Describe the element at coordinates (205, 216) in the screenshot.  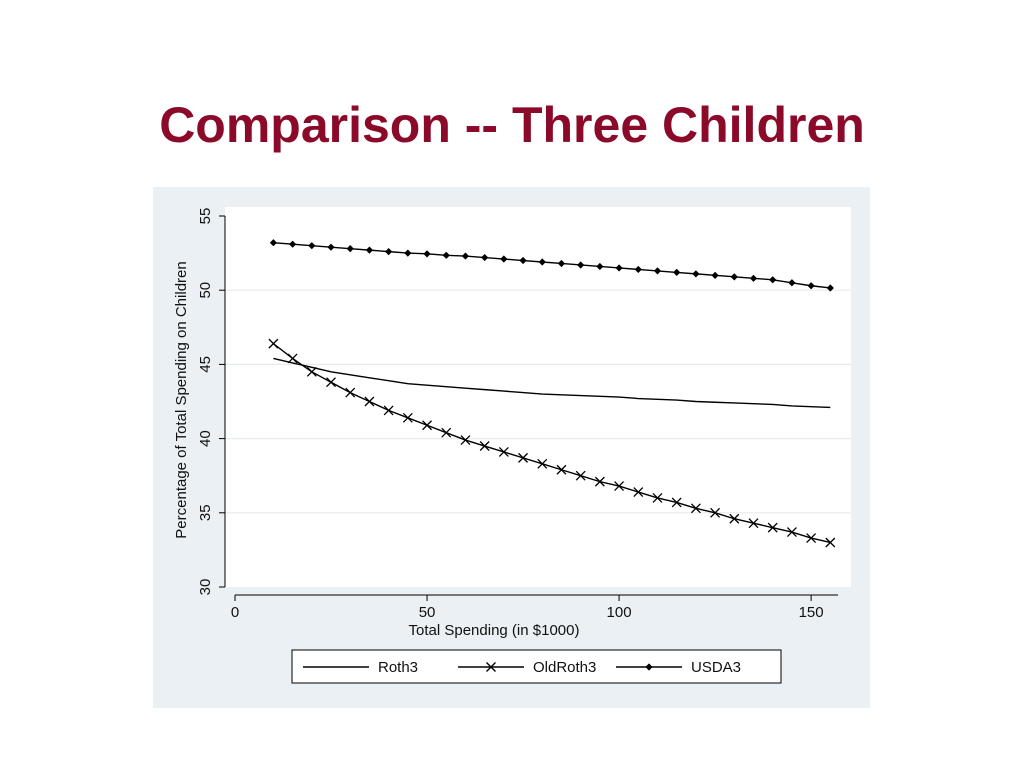
I see `y-tick-label: 55` at that location.